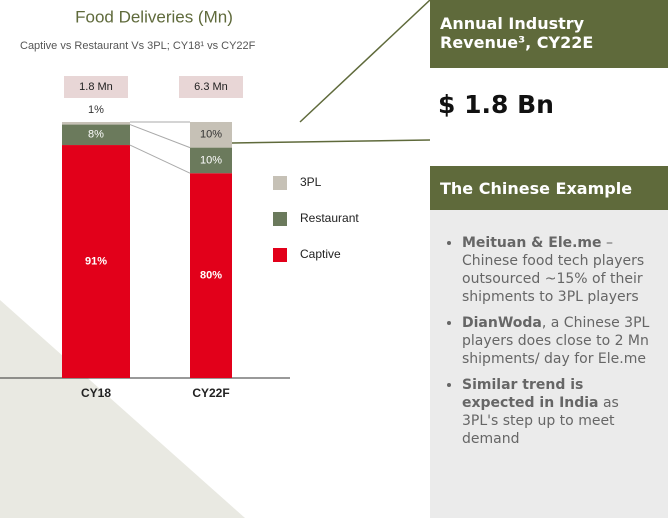 The height and width of the screenshot is (518, 672). Describe the element at coordinates (96, 393) in the screenshot. I see `x-tick-label: CY18` at that location.